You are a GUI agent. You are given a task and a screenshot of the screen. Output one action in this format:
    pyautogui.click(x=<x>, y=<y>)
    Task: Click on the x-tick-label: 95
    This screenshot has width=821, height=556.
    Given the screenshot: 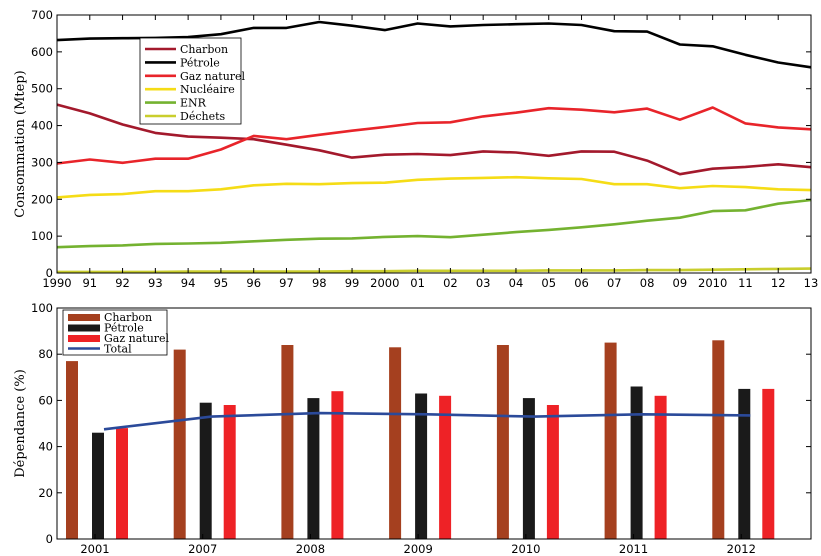 What is the action you would take?
    pyautogui.click(x=221, y=283)
    